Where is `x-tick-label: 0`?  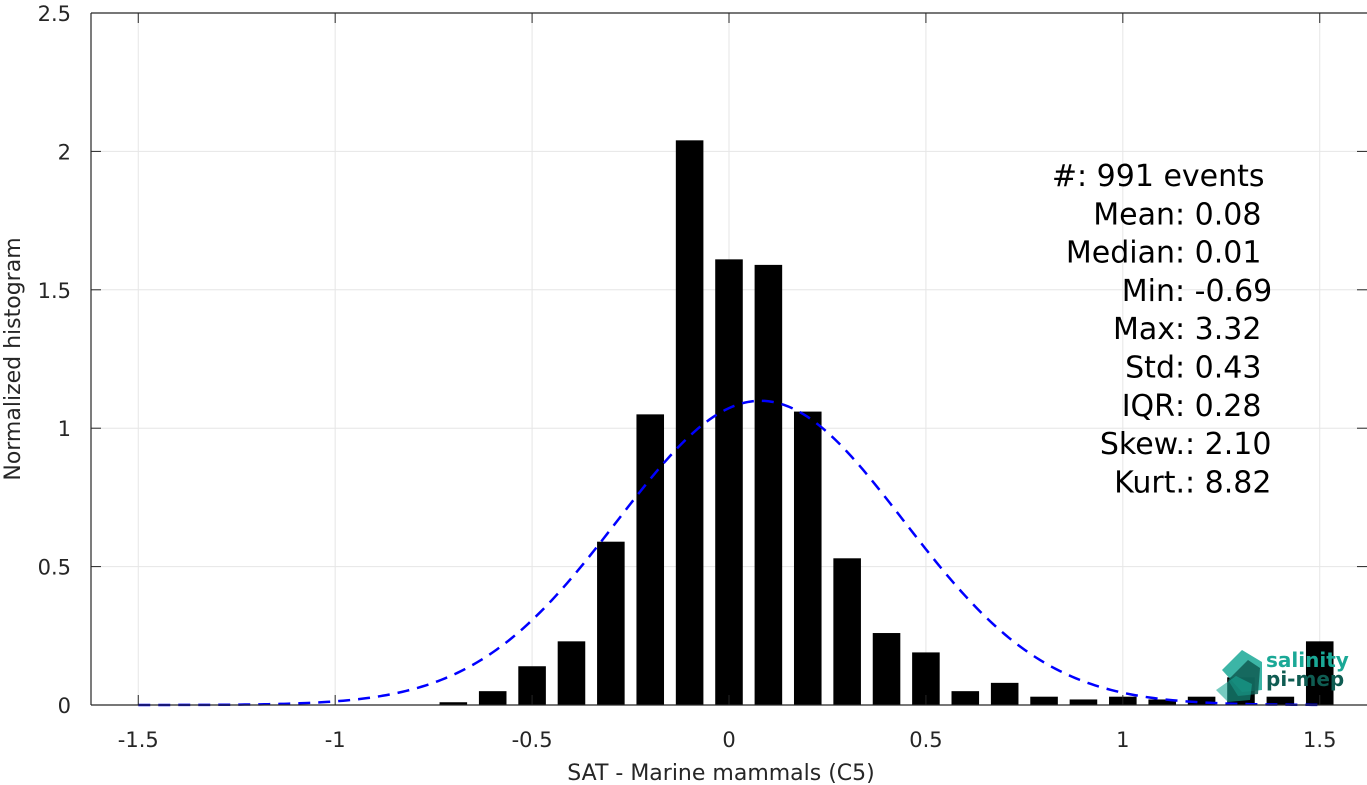 x-tick-label: 0 is located at coordinates (728, 740).